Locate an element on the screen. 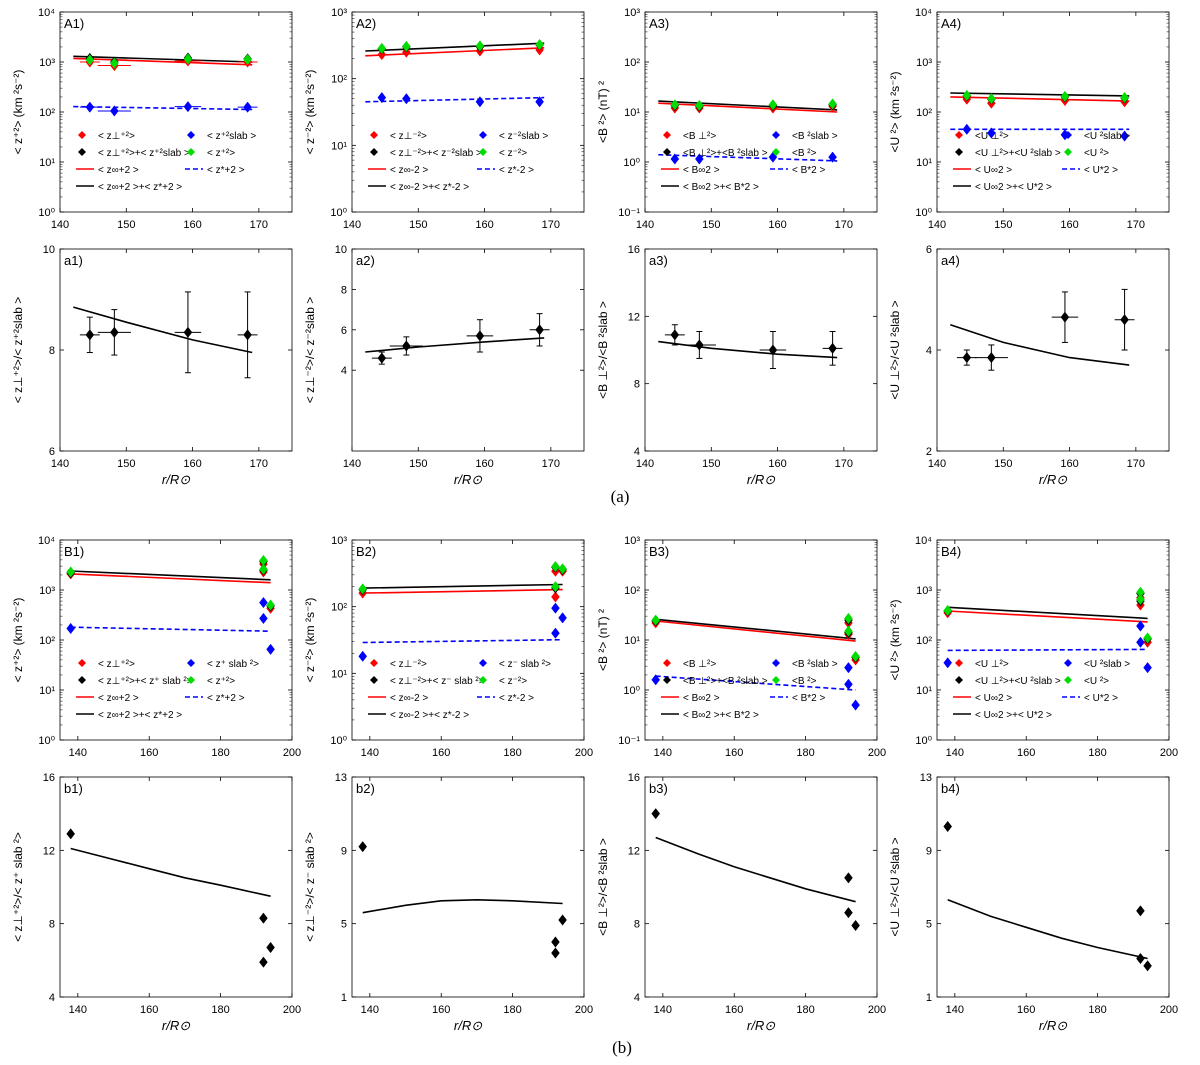 Image resolution: width=1200 pixels, height=1065 pixels. legend-label: < z∞+2 > is located at coordinates (118, 698).